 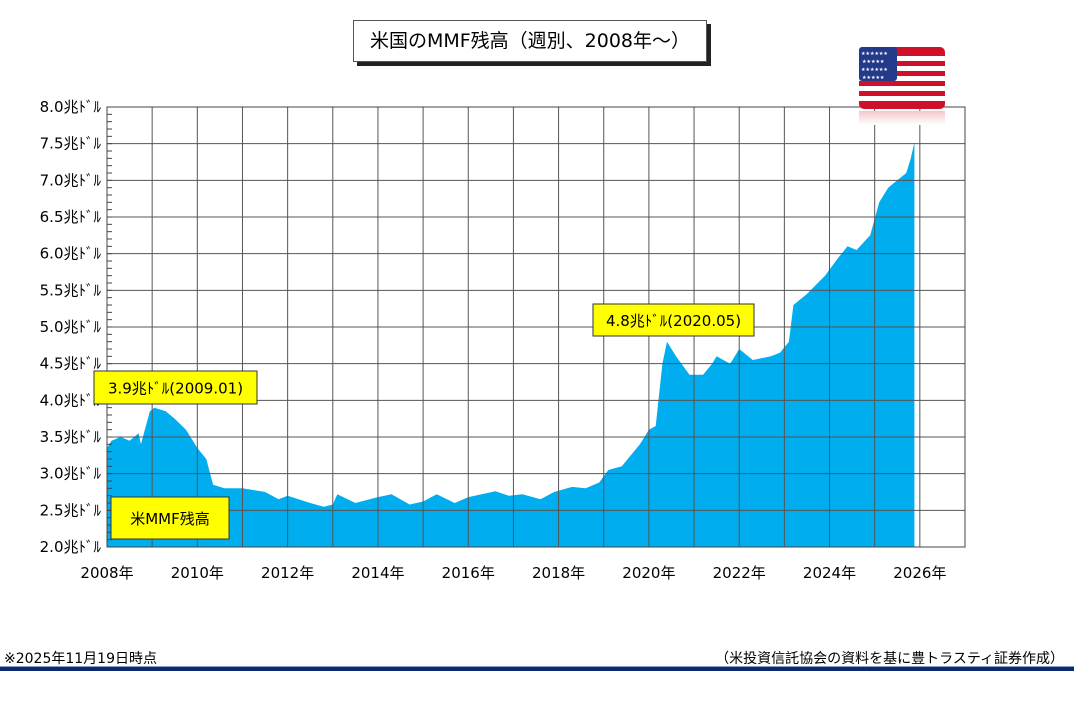 What do you see at coordinates (829, 573) in the screenshot?
I see `x-tick-label: 2024年` at bounding box center [829, 573].